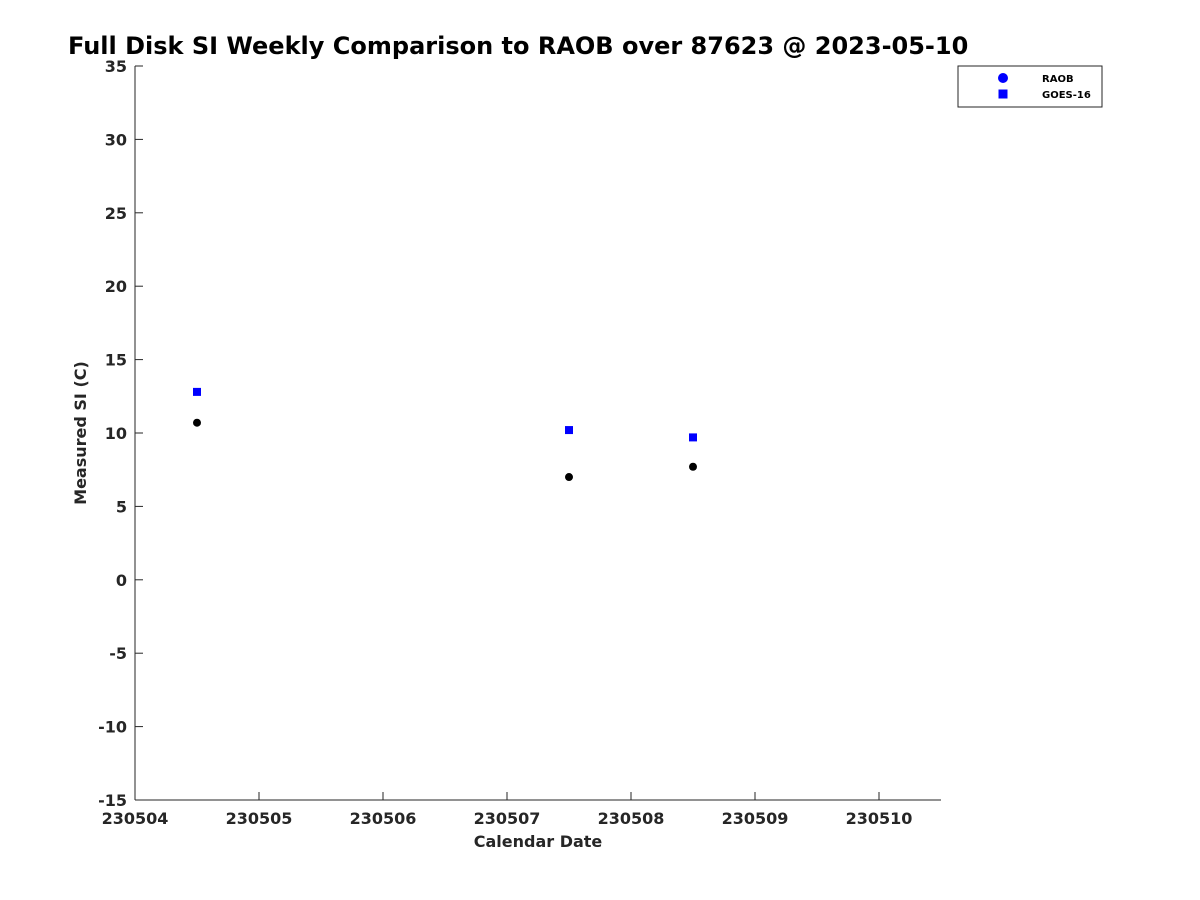  I want to click on x-tick-label: 230504, so click(135, 818).